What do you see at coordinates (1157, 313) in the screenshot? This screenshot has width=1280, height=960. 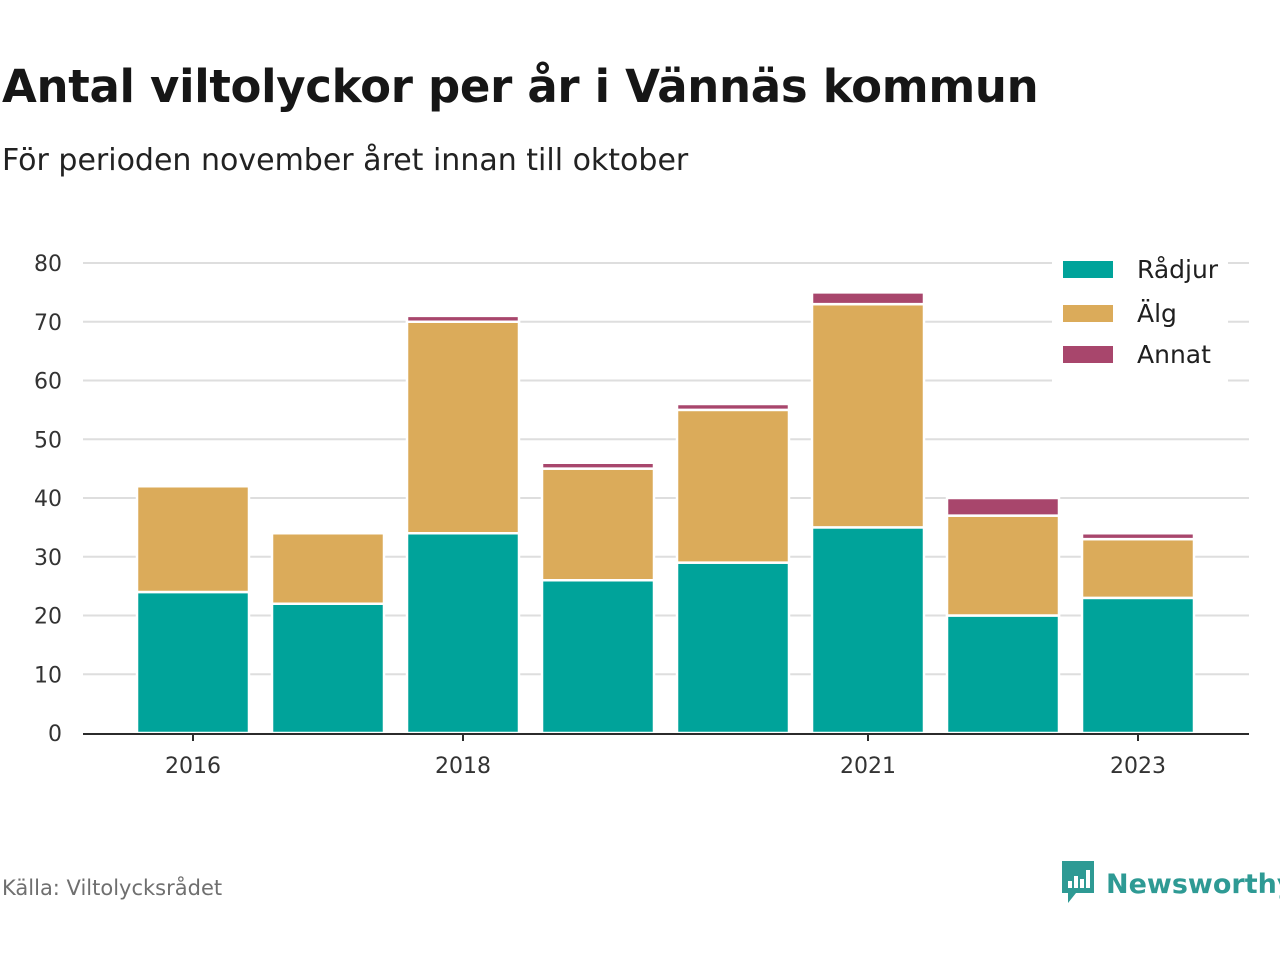 I see `legend-label: Älg` at bounding box center [1157, 313].